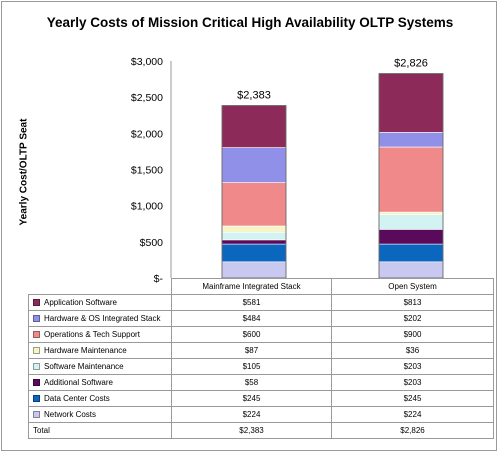 This screenshot has height=454, width=500. I want to click on value-cell: $813, so click(412, 302).